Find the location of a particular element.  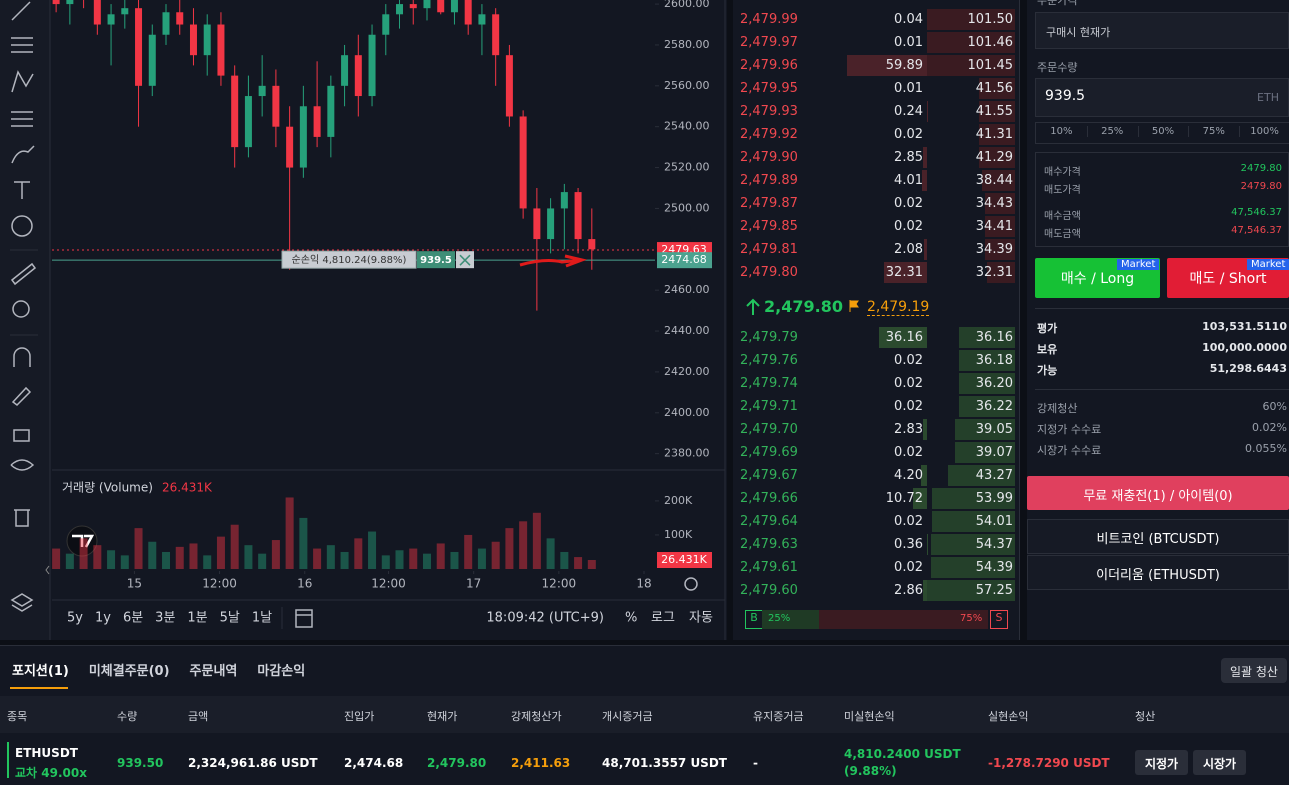

y-tick-label: 2460.00 is located at coordinates (687, 289).